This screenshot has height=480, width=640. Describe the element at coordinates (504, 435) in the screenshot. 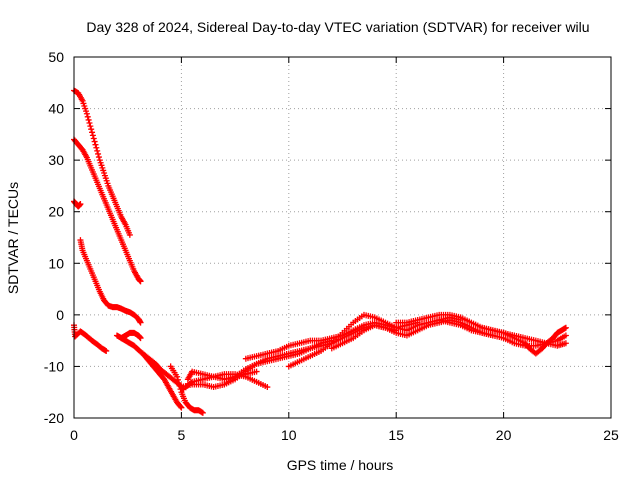

I see `x-tick-label: 20` at that location.